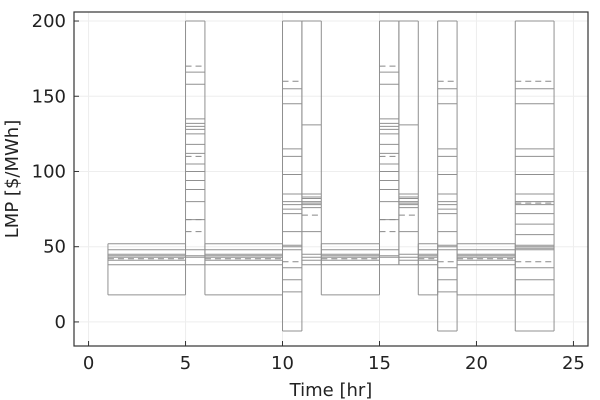 The image size is (600, 400). I want to click on x-tick-label: 0, so click(88, 363).